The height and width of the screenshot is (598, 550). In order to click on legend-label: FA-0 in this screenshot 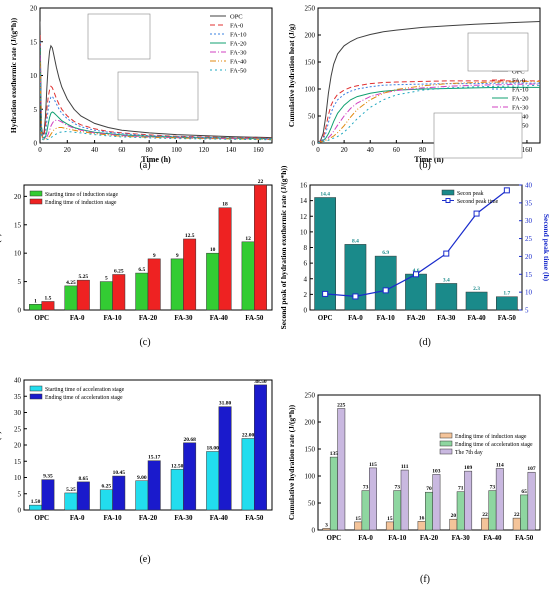, I will do `click(518, 81)`.